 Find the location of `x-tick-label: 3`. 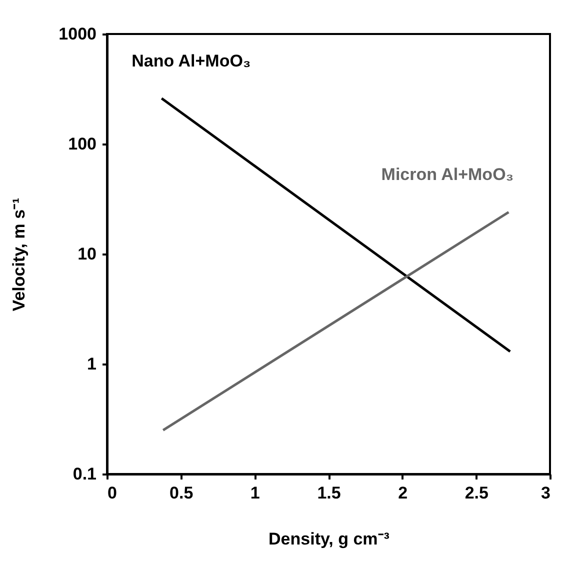

x-tick-label: 3 is located at coordinates (545, 493).